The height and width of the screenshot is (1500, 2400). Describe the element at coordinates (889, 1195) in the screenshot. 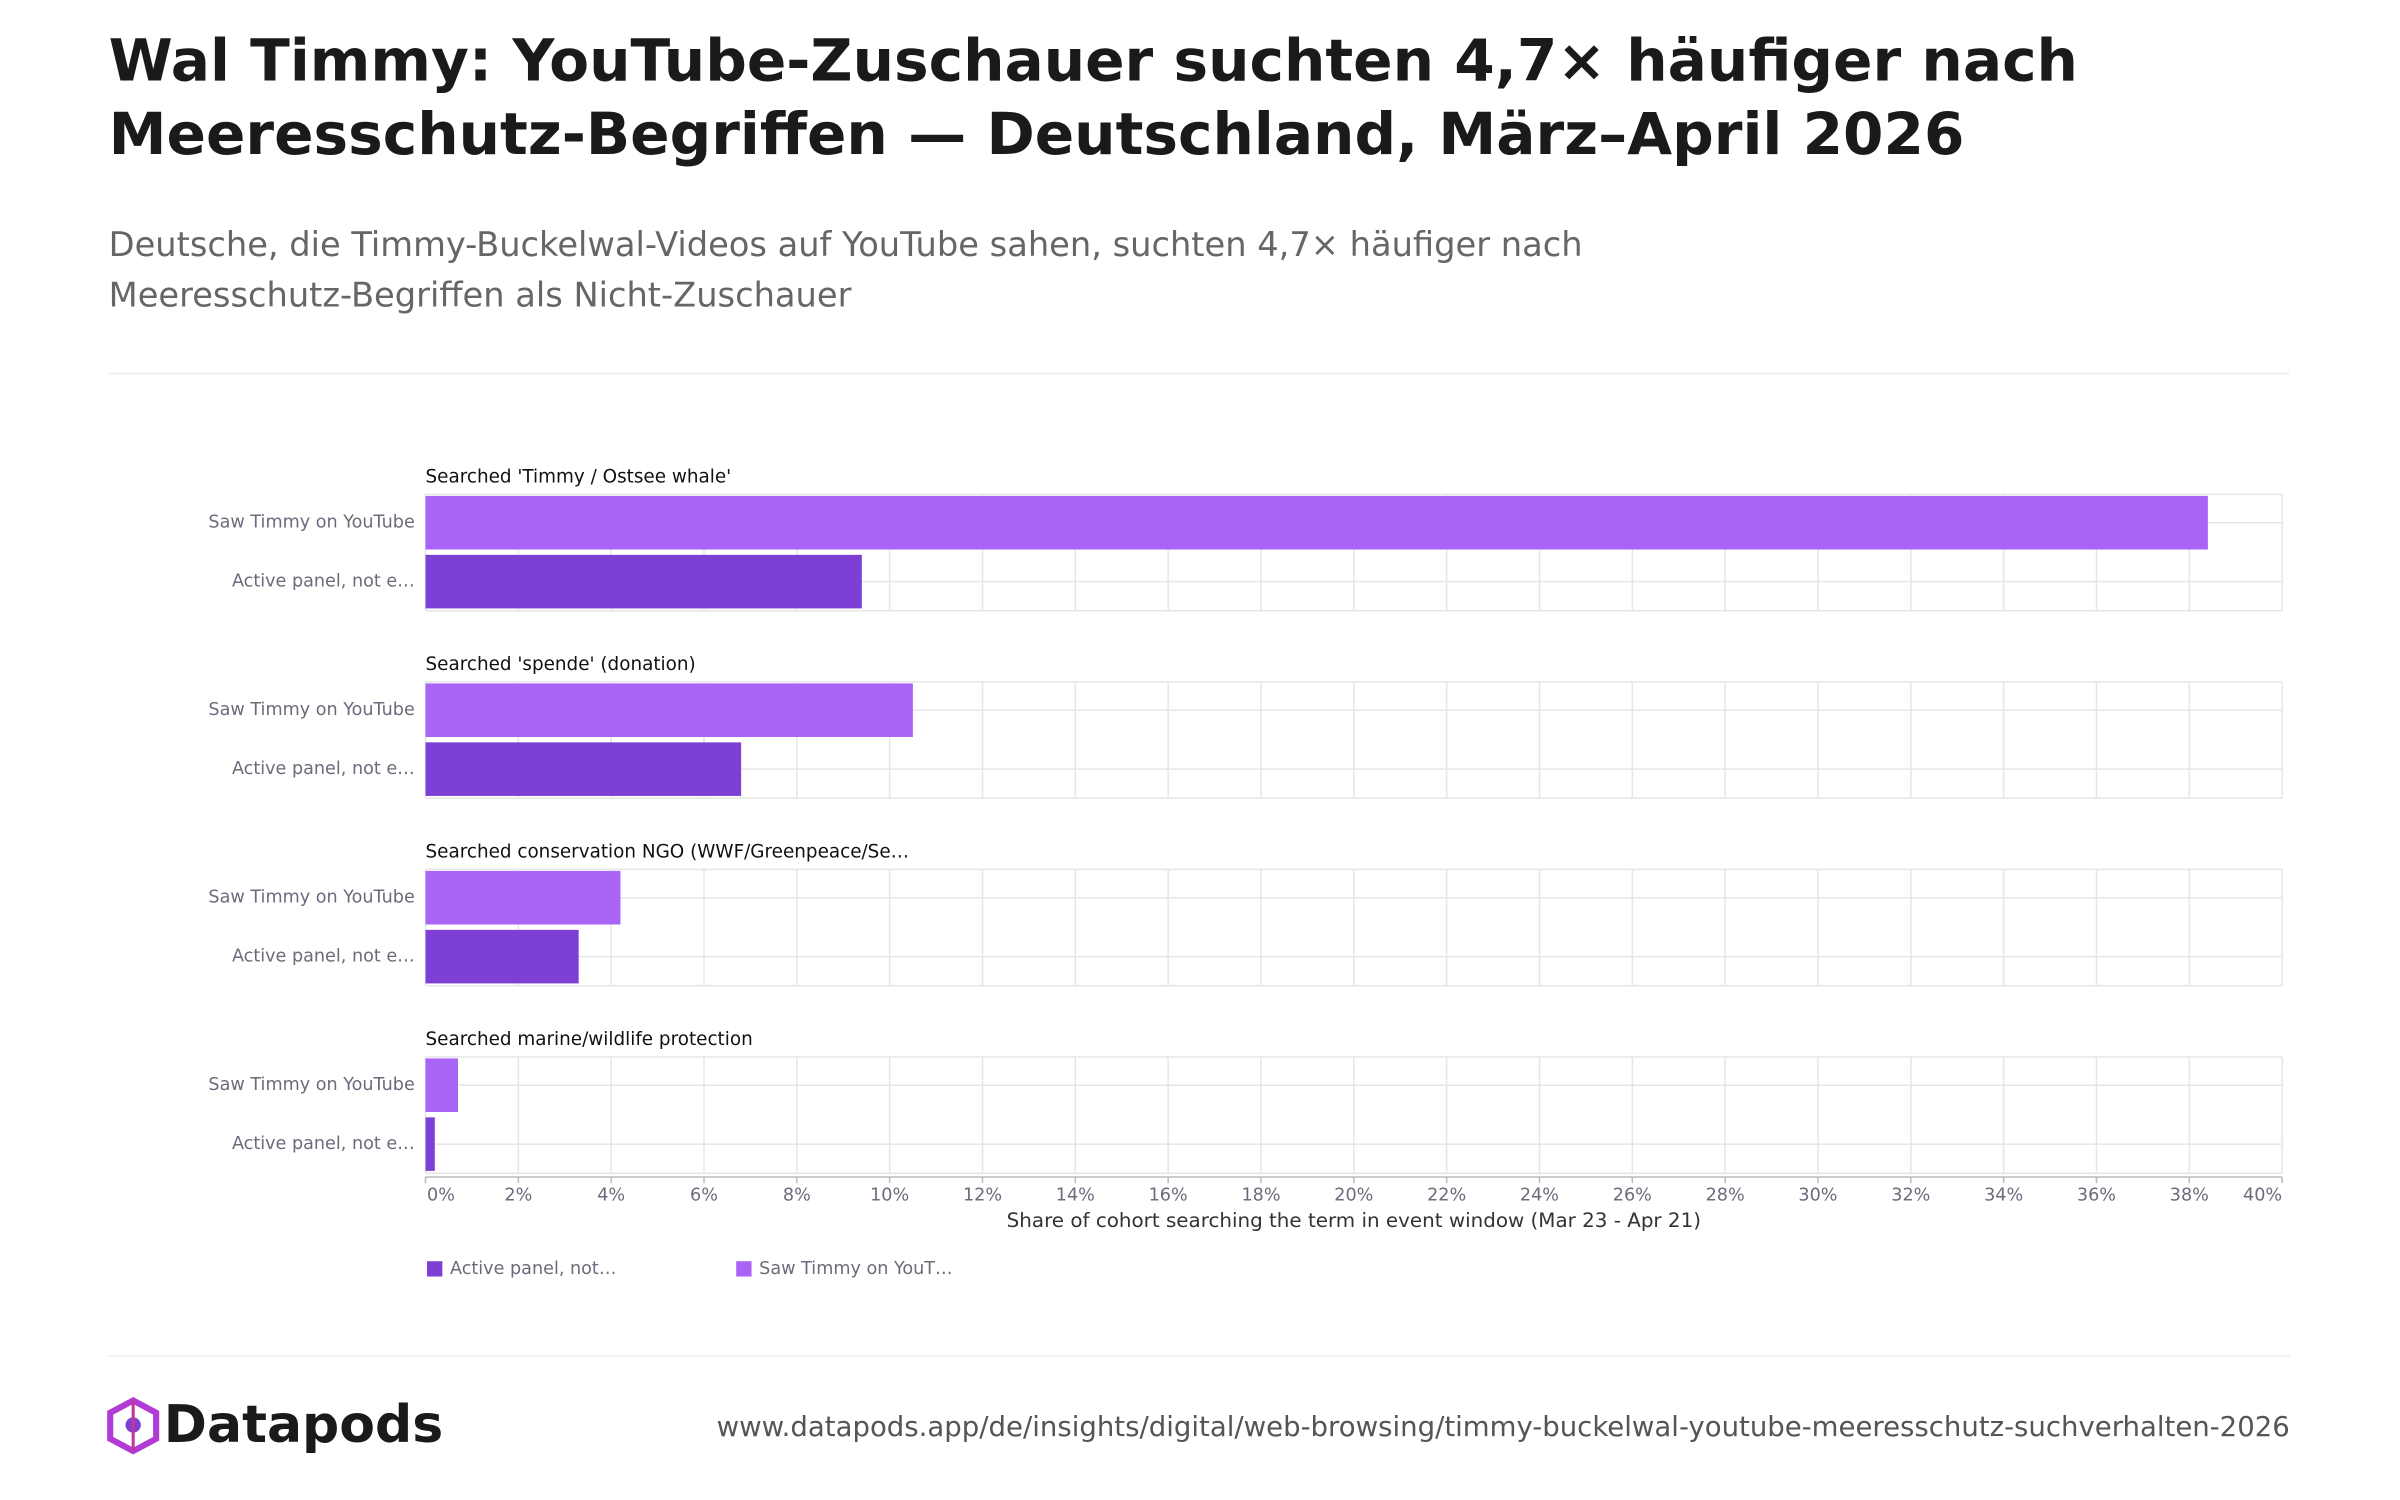

I see `x-tick-label: 10%` at that location.